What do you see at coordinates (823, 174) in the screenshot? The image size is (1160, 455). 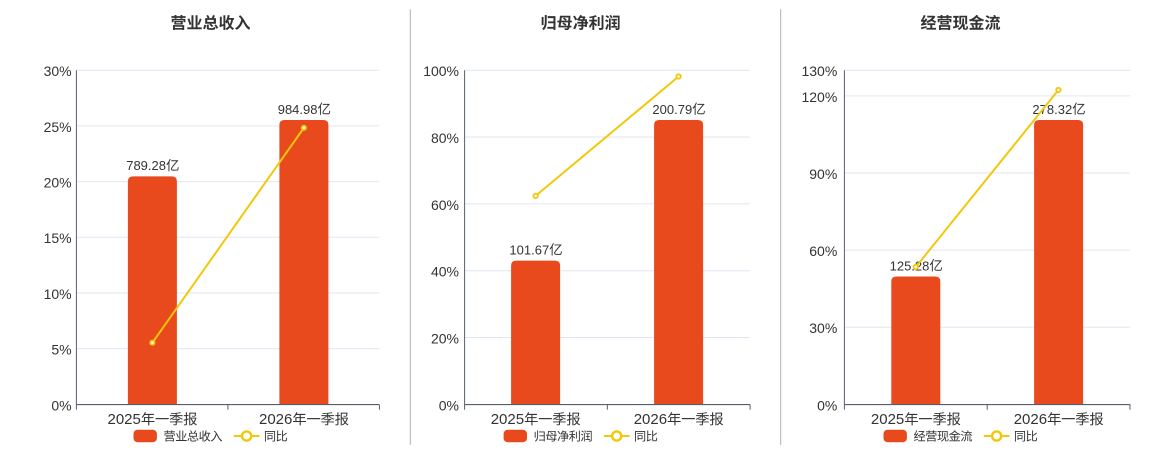 I see `svg-text: 90%` at bounding box center [823, 174].